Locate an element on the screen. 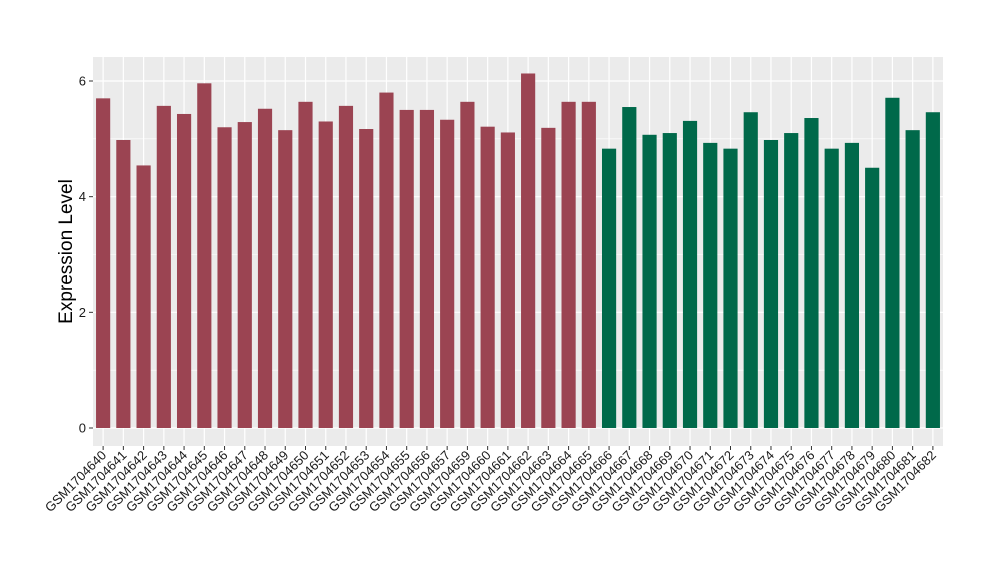  y-tick-label: 6 is located at coordinates (82, 81).